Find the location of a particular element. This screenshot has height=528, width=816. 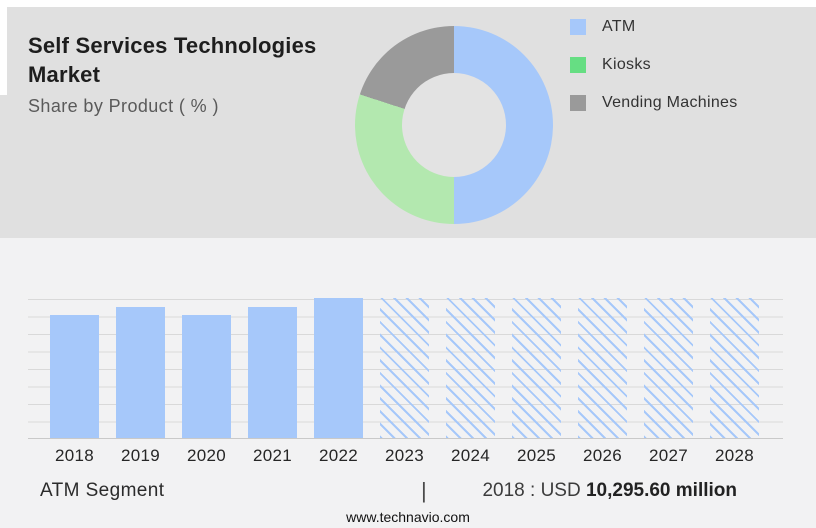

page-title-line1: Self Services Technologies is located at coordinates (172, 45).